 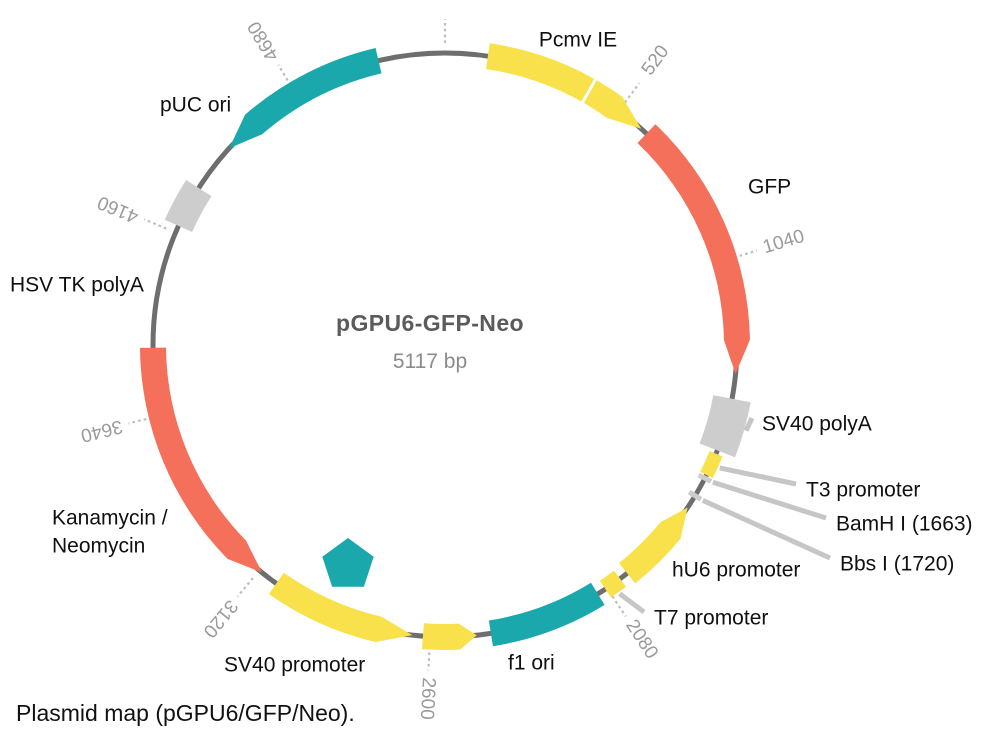 I want to click on feature-gfp, so click(x=693, y=249).